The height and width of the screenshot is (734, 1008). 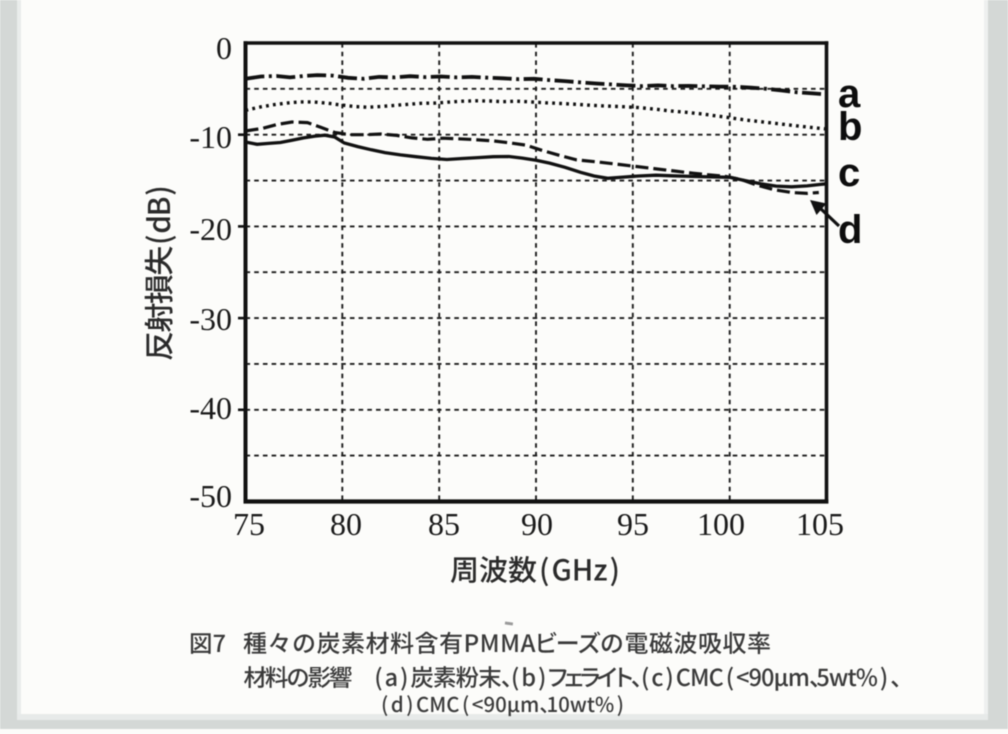 I want to click on svg-text: -40, so click(x=210, y=408).